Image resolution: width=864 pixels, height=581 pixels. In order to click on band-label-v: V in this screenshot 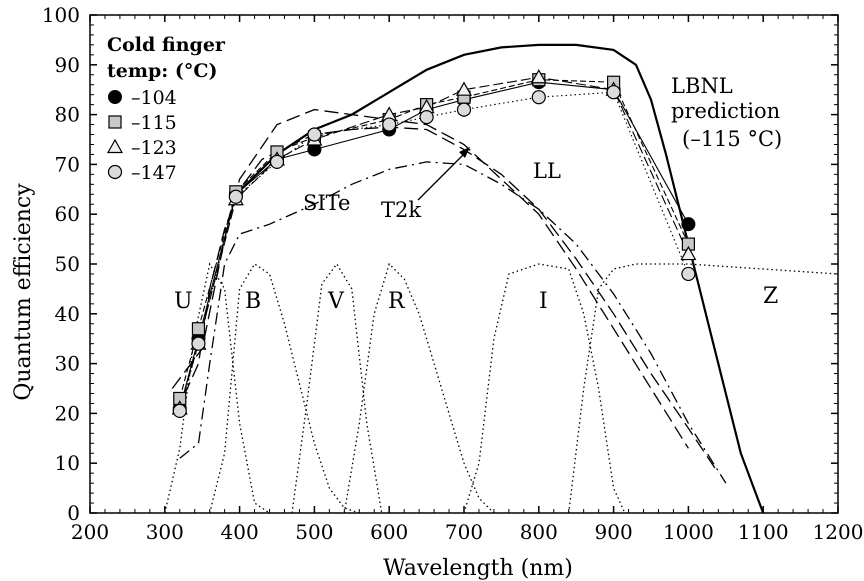, I will do `click(336, 301)`.